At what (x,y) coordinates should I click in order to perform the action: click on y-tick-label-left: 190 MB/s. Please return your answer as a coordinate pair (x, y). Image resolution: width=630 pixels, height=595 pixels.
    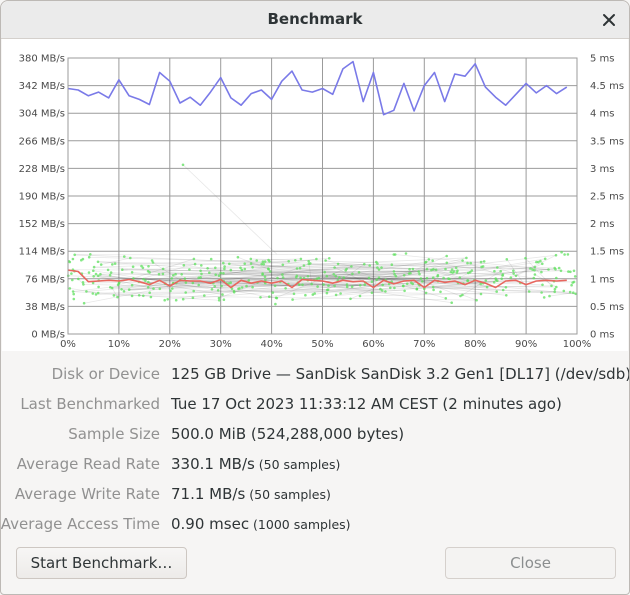
    Looking at the image, I should click on (42, 197).